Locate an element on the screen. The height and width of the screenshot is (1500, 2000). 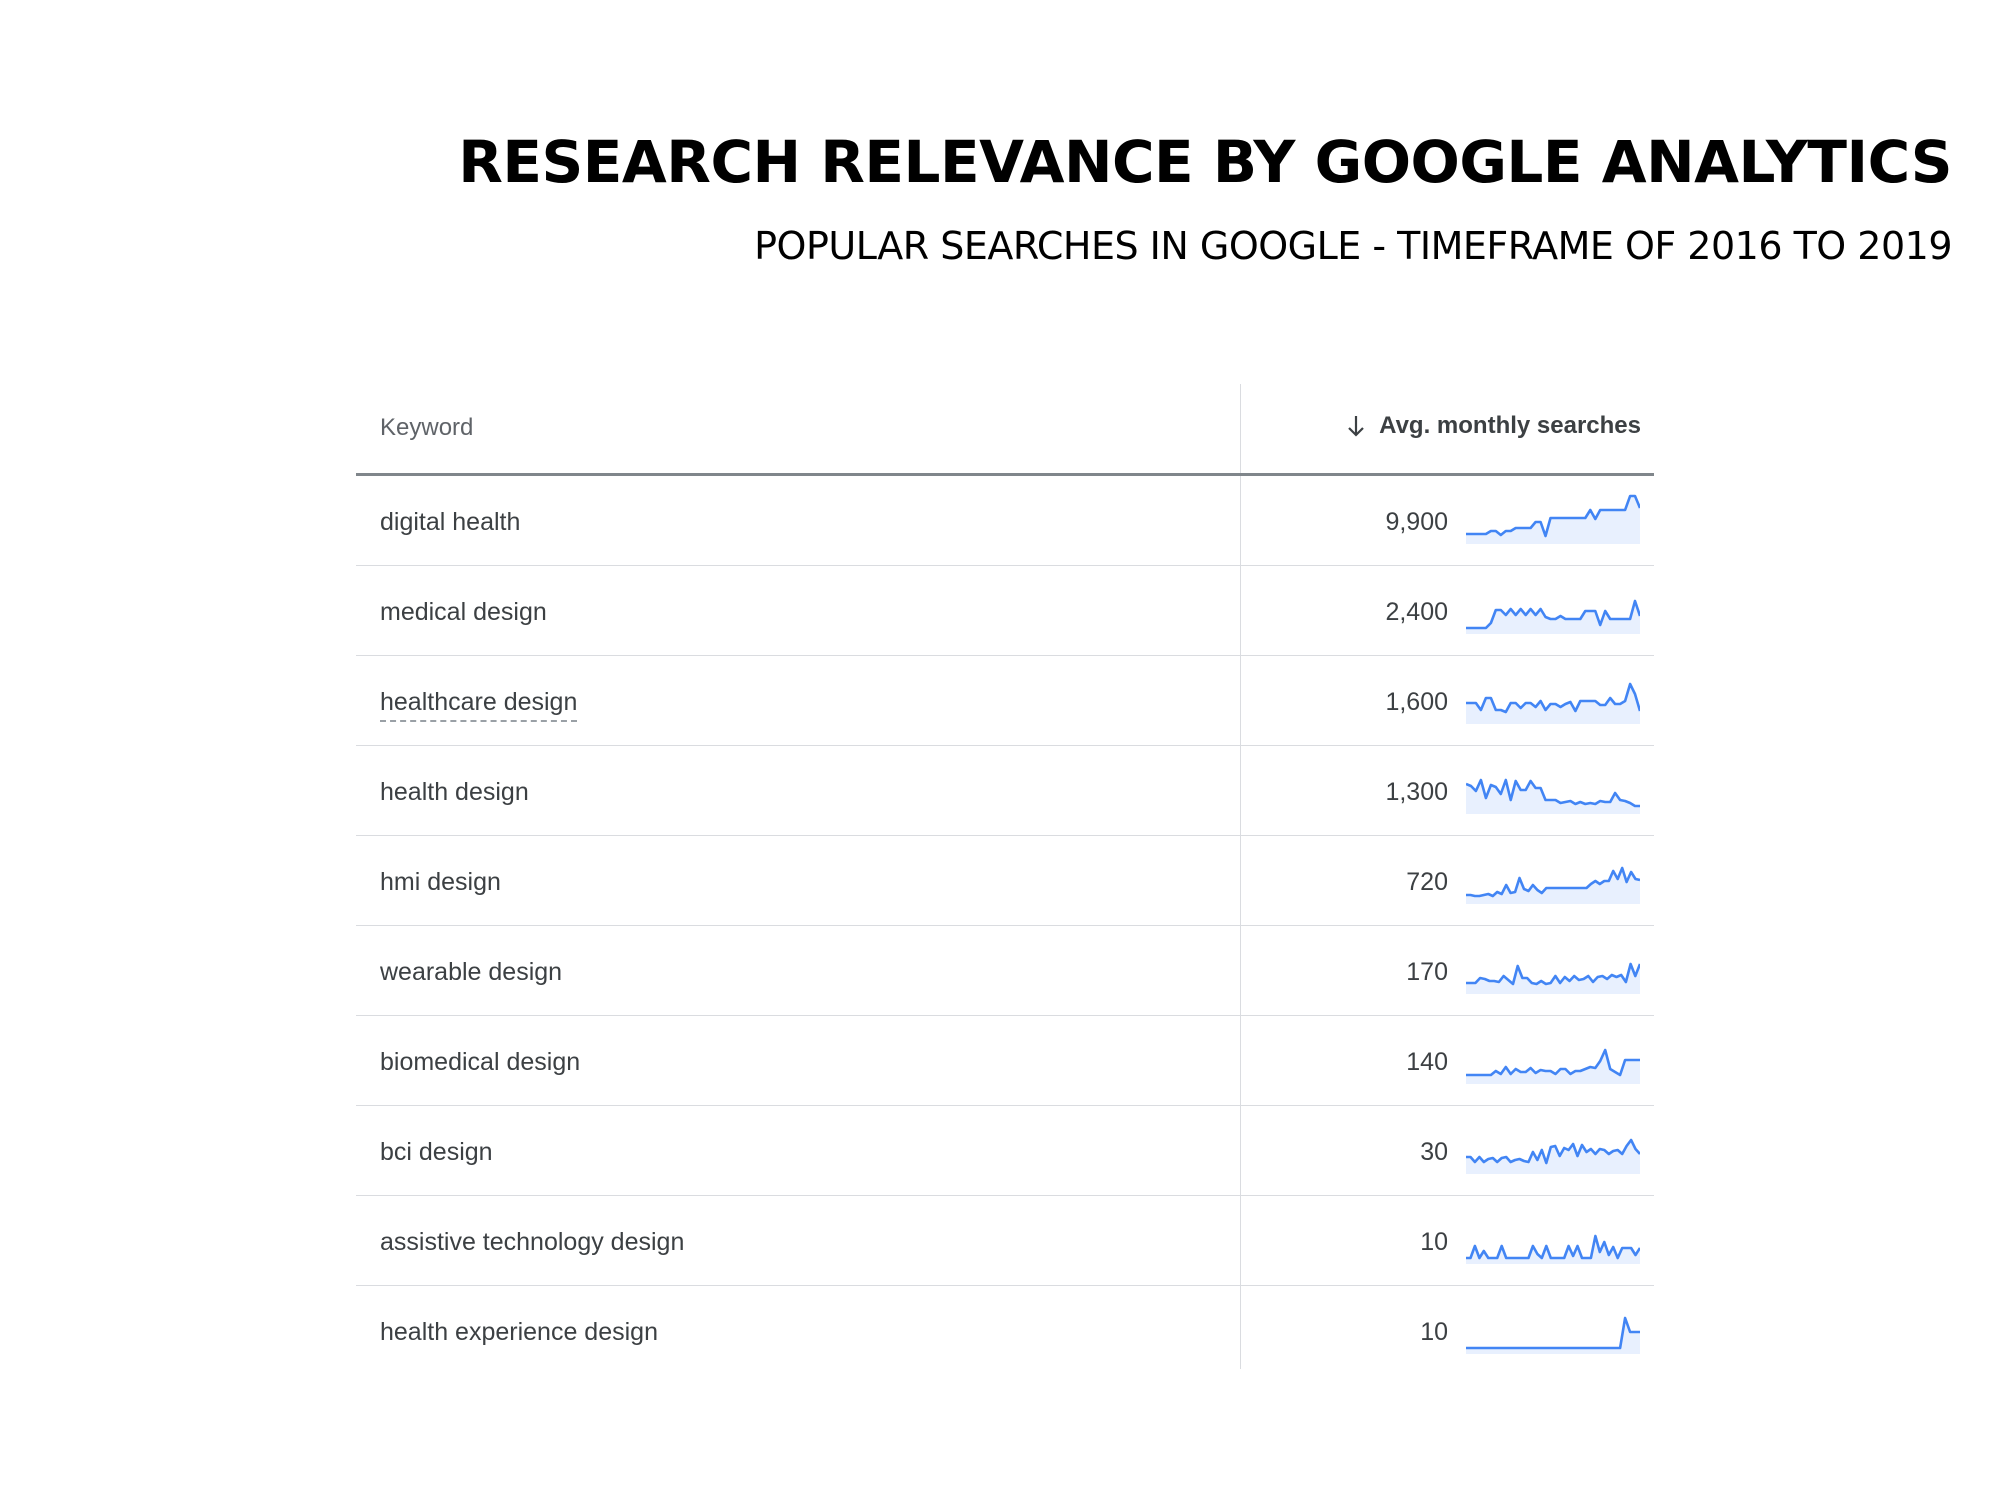
table-row: health experience design 10 is located at coordinates (1005, 1330).